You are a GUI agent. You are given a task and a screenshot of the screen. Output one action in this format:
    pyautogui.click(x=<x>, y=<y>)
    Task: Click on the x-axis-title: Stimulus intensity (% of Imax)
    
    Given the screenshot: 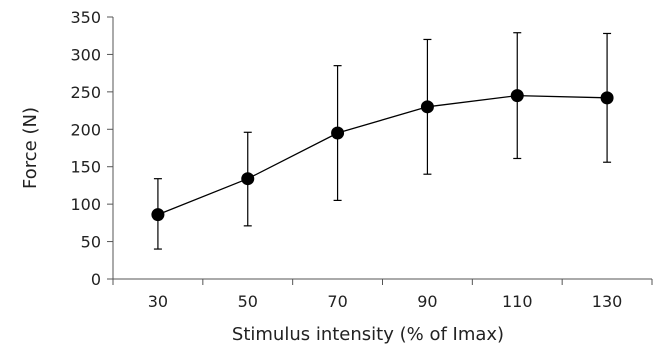 What is the action you would take?
    pyautogui.click(x=368, y=334)
    